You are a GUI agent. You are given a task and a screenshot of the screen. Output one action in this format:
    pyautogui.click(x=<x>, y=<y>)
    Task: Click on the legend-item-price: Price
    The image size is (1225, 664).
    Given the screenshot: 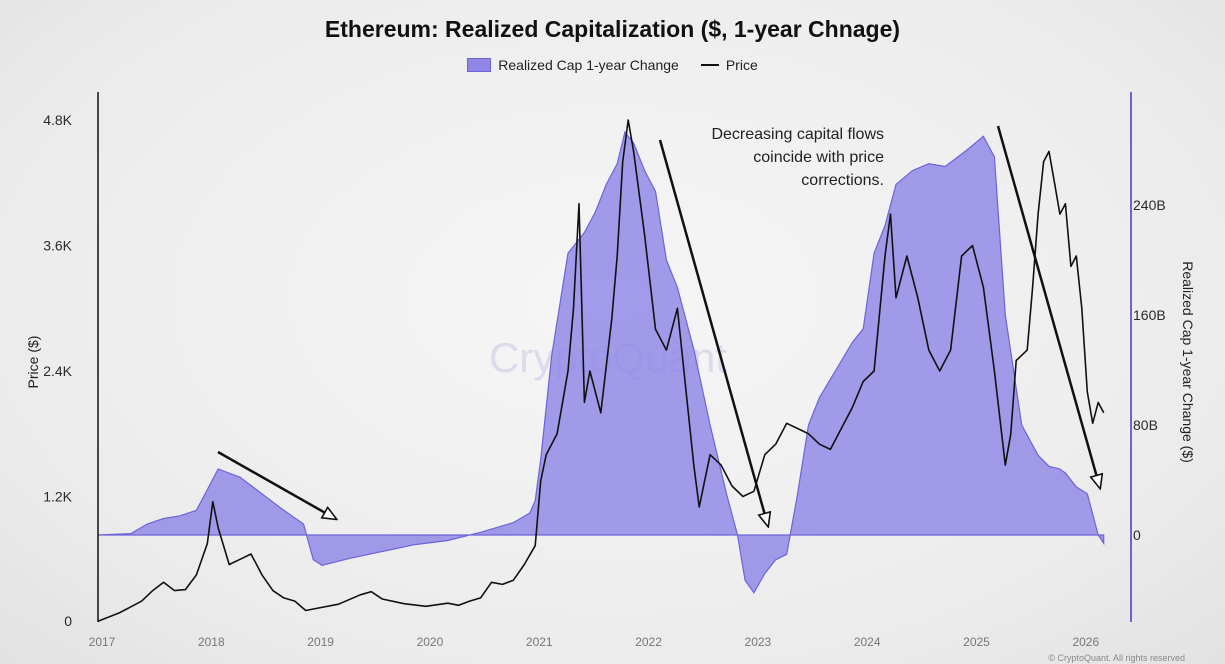 What is the action you would take?
    pyautogui.click(x=729, y=65)
    